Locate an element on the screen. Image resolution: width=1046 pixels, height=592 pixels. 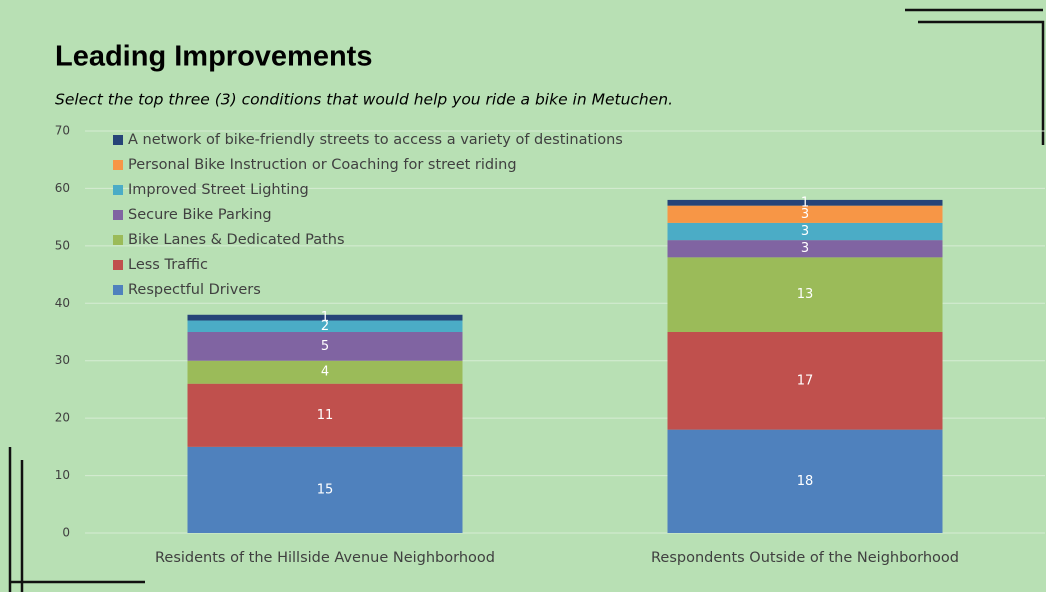
legend-label: Respectful Drivers is located at coordinates (194, 290).